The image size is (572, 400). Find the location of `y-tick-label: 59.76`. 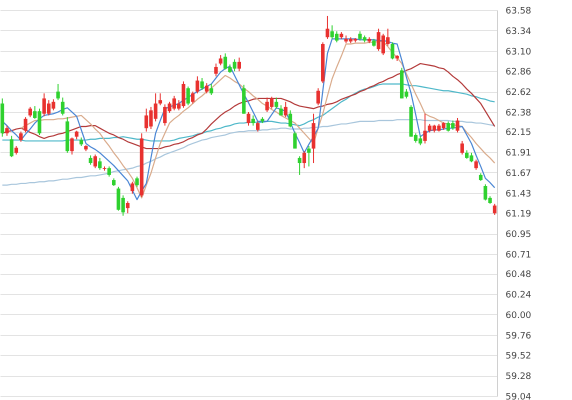

y-tick-label: 59.76 is located at coordinates (519, 336).